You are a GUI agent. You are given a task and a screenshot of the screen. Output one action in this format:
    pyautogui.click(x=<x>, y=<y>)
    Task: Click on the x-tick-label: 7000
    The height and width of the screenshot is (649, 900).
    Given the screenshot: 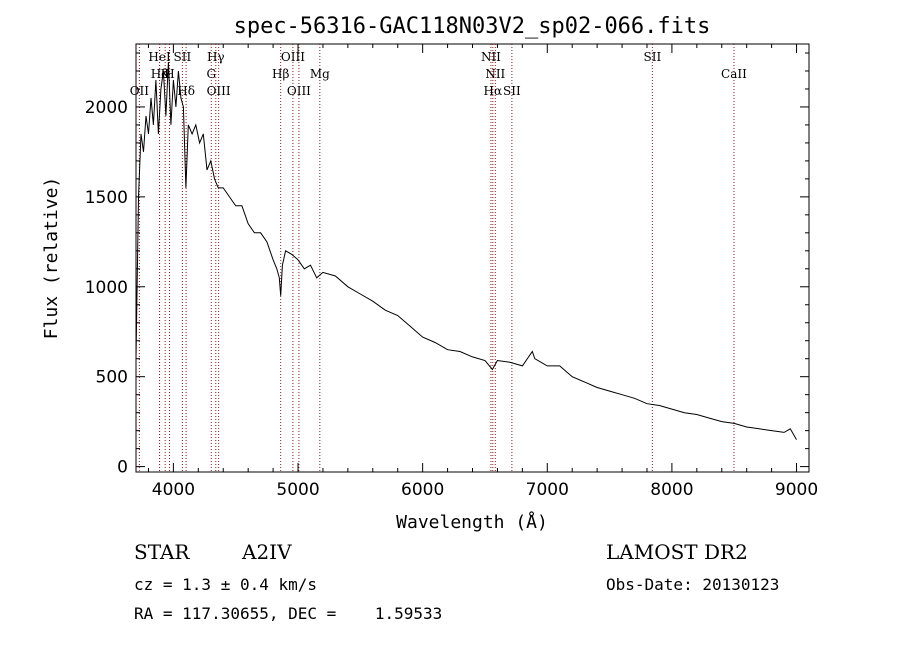 What is the action you would take?
    pyautogui.click(x=547, y=490)
    